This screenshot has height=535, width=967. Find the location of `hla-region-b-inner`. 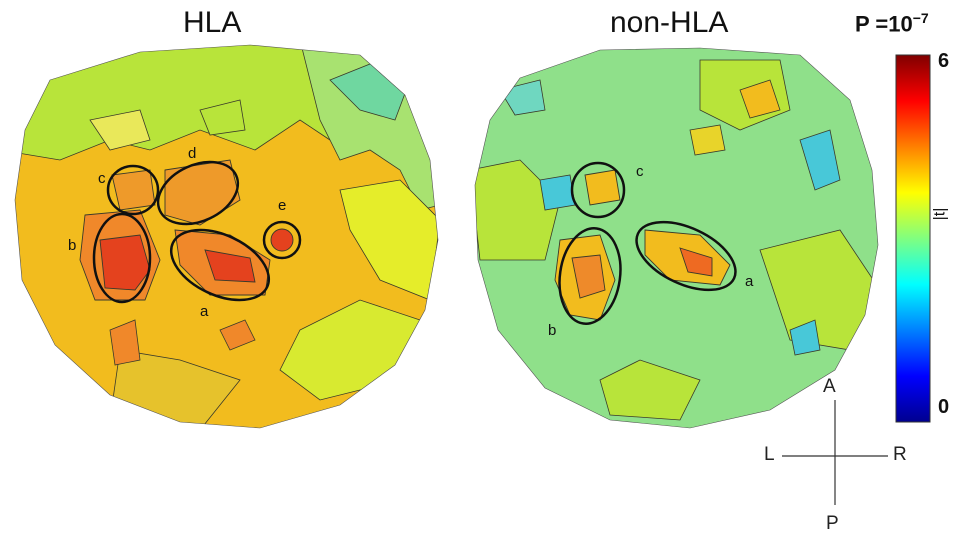

hla-region-b-inner is located at coordinates (125, 262).